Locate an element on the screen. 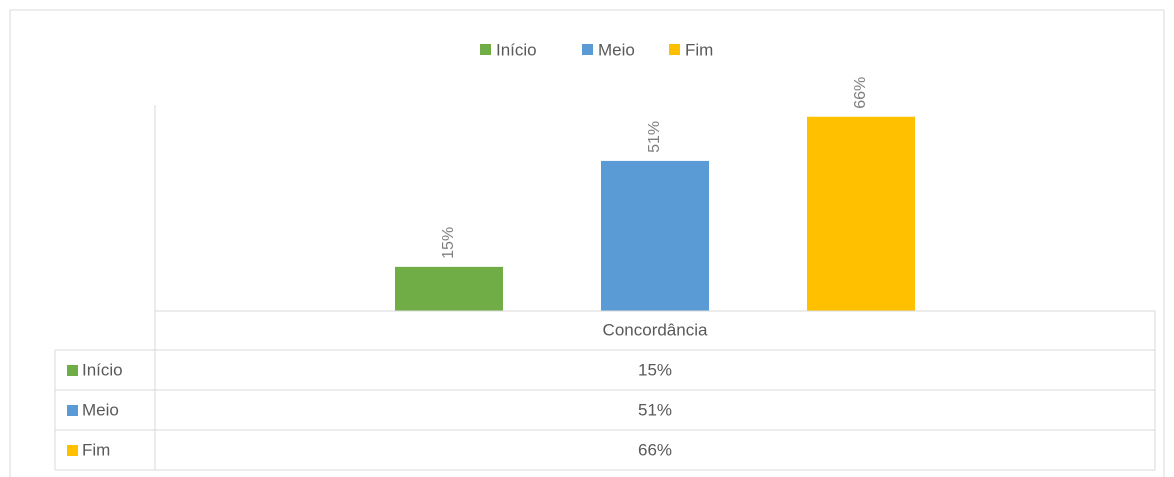  data-label: 51% is located at coordinates (654, 137).